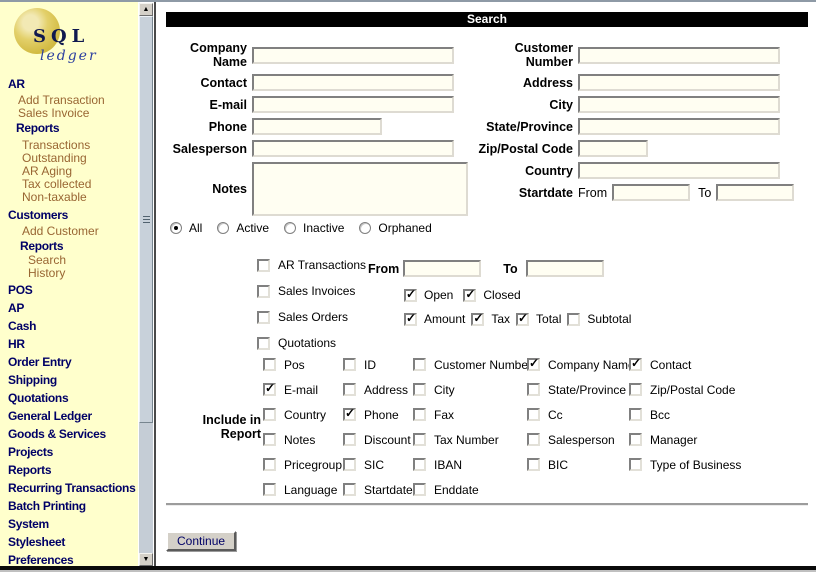 Image resolution: width=816 pixels, height=572 pixels. I want to click on sidebar-item-system: System, so click(28, 524).